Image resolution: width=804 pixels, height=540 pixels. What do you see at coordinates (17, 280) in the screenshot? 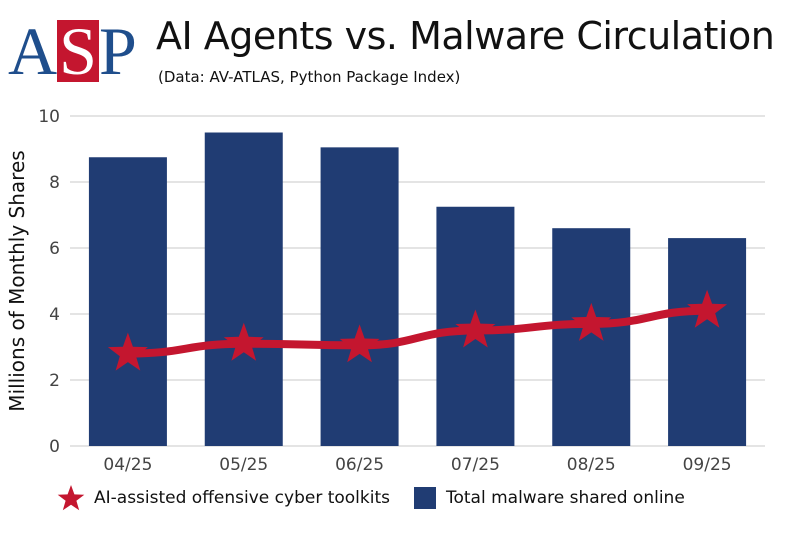
I see `y-axis-label: Millions of Monthly Shares` at bounding box center [17, 280].